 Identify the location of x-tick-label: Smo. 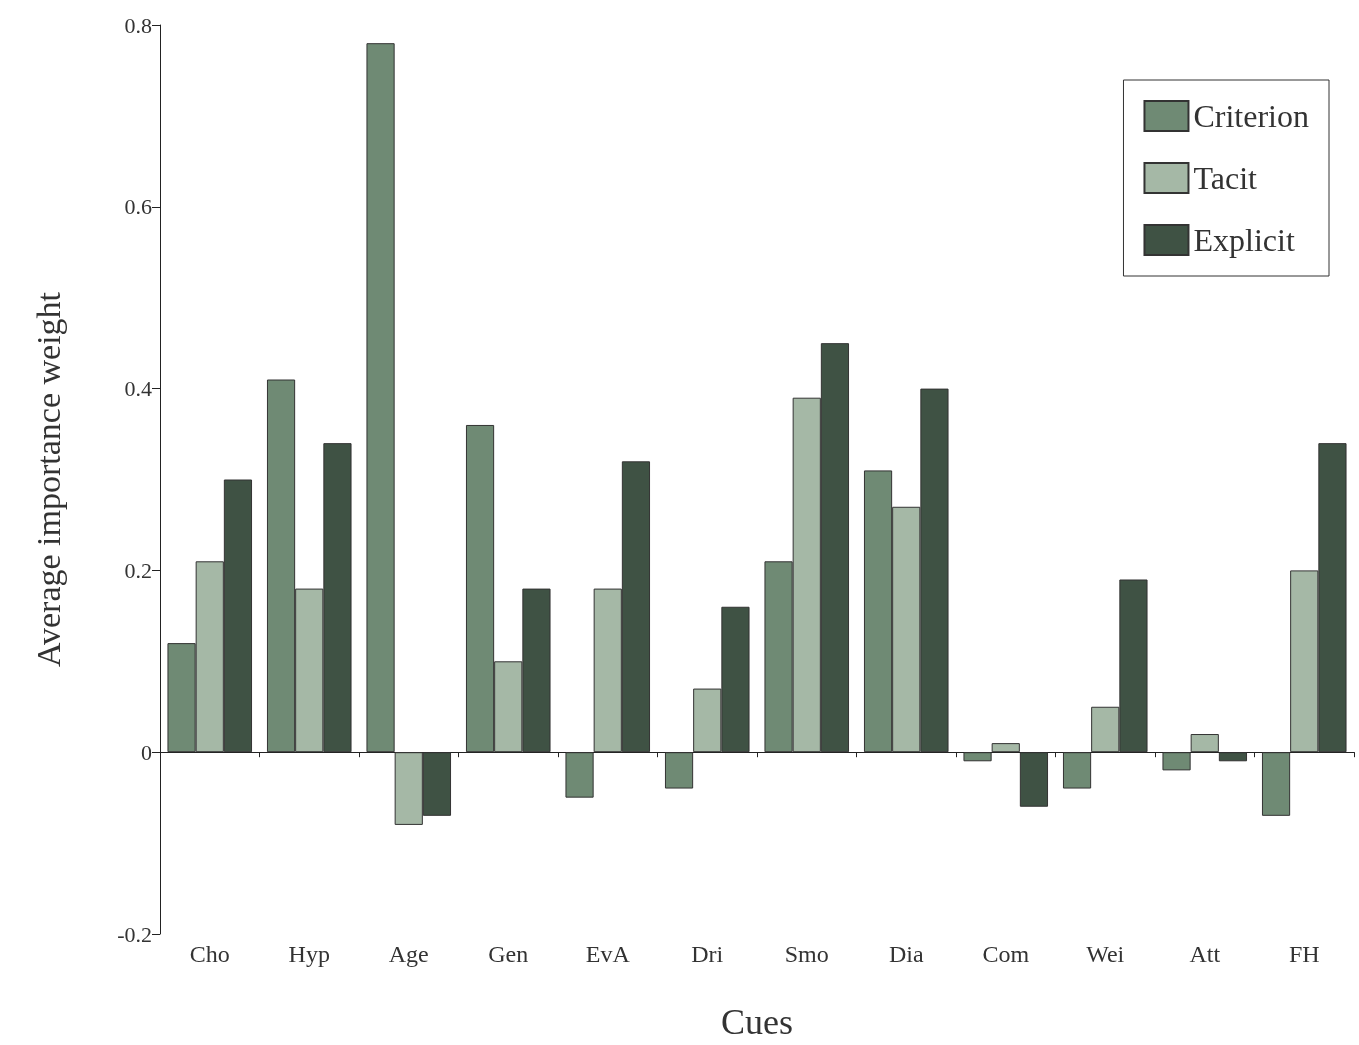
(806, 954).